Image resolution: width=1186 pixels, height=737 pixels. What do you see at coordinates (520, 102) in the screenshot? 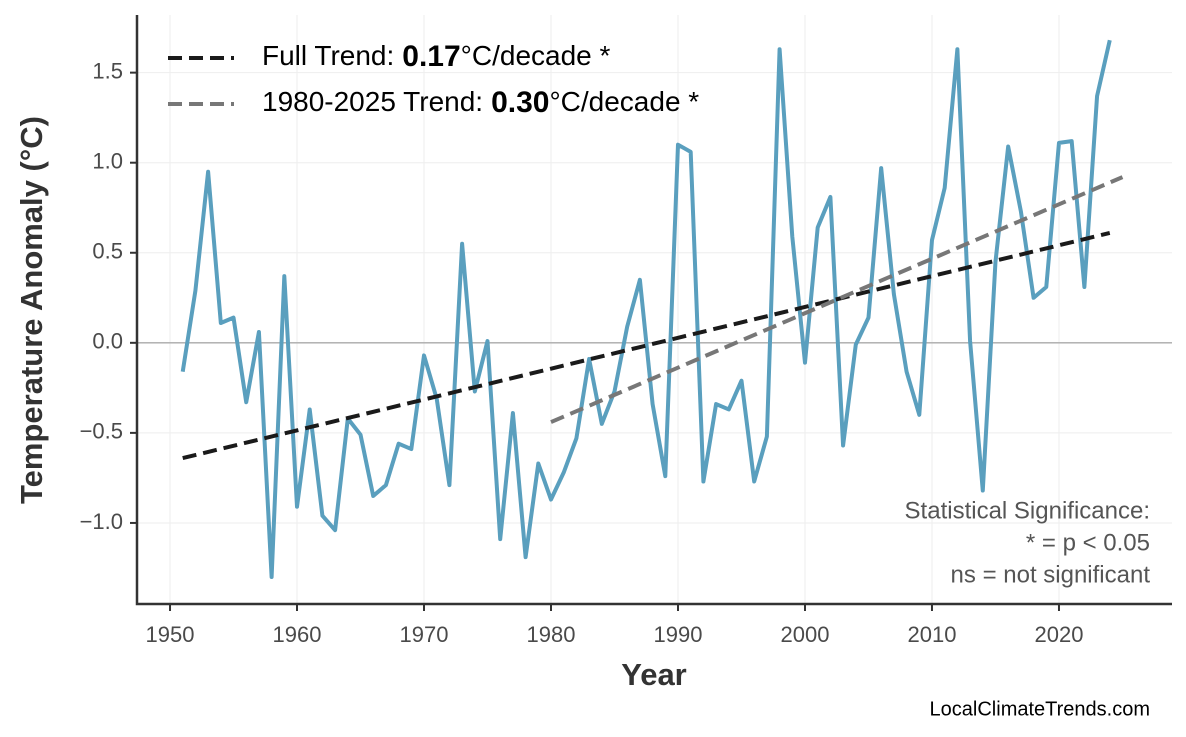
I see `legend-rate: 0.30` at bounding box center [520, 102].